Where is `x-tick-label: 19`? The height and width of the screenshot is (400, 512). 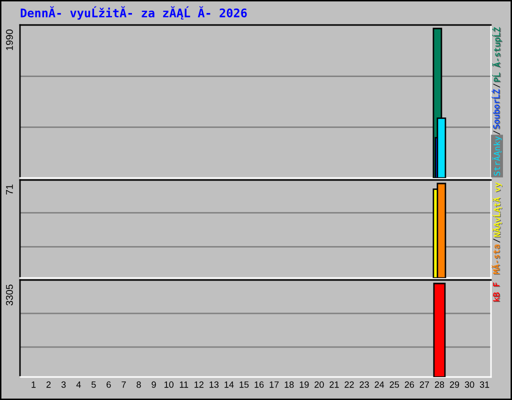 x-tick-label: 19 is located at coordinates (304, 384).